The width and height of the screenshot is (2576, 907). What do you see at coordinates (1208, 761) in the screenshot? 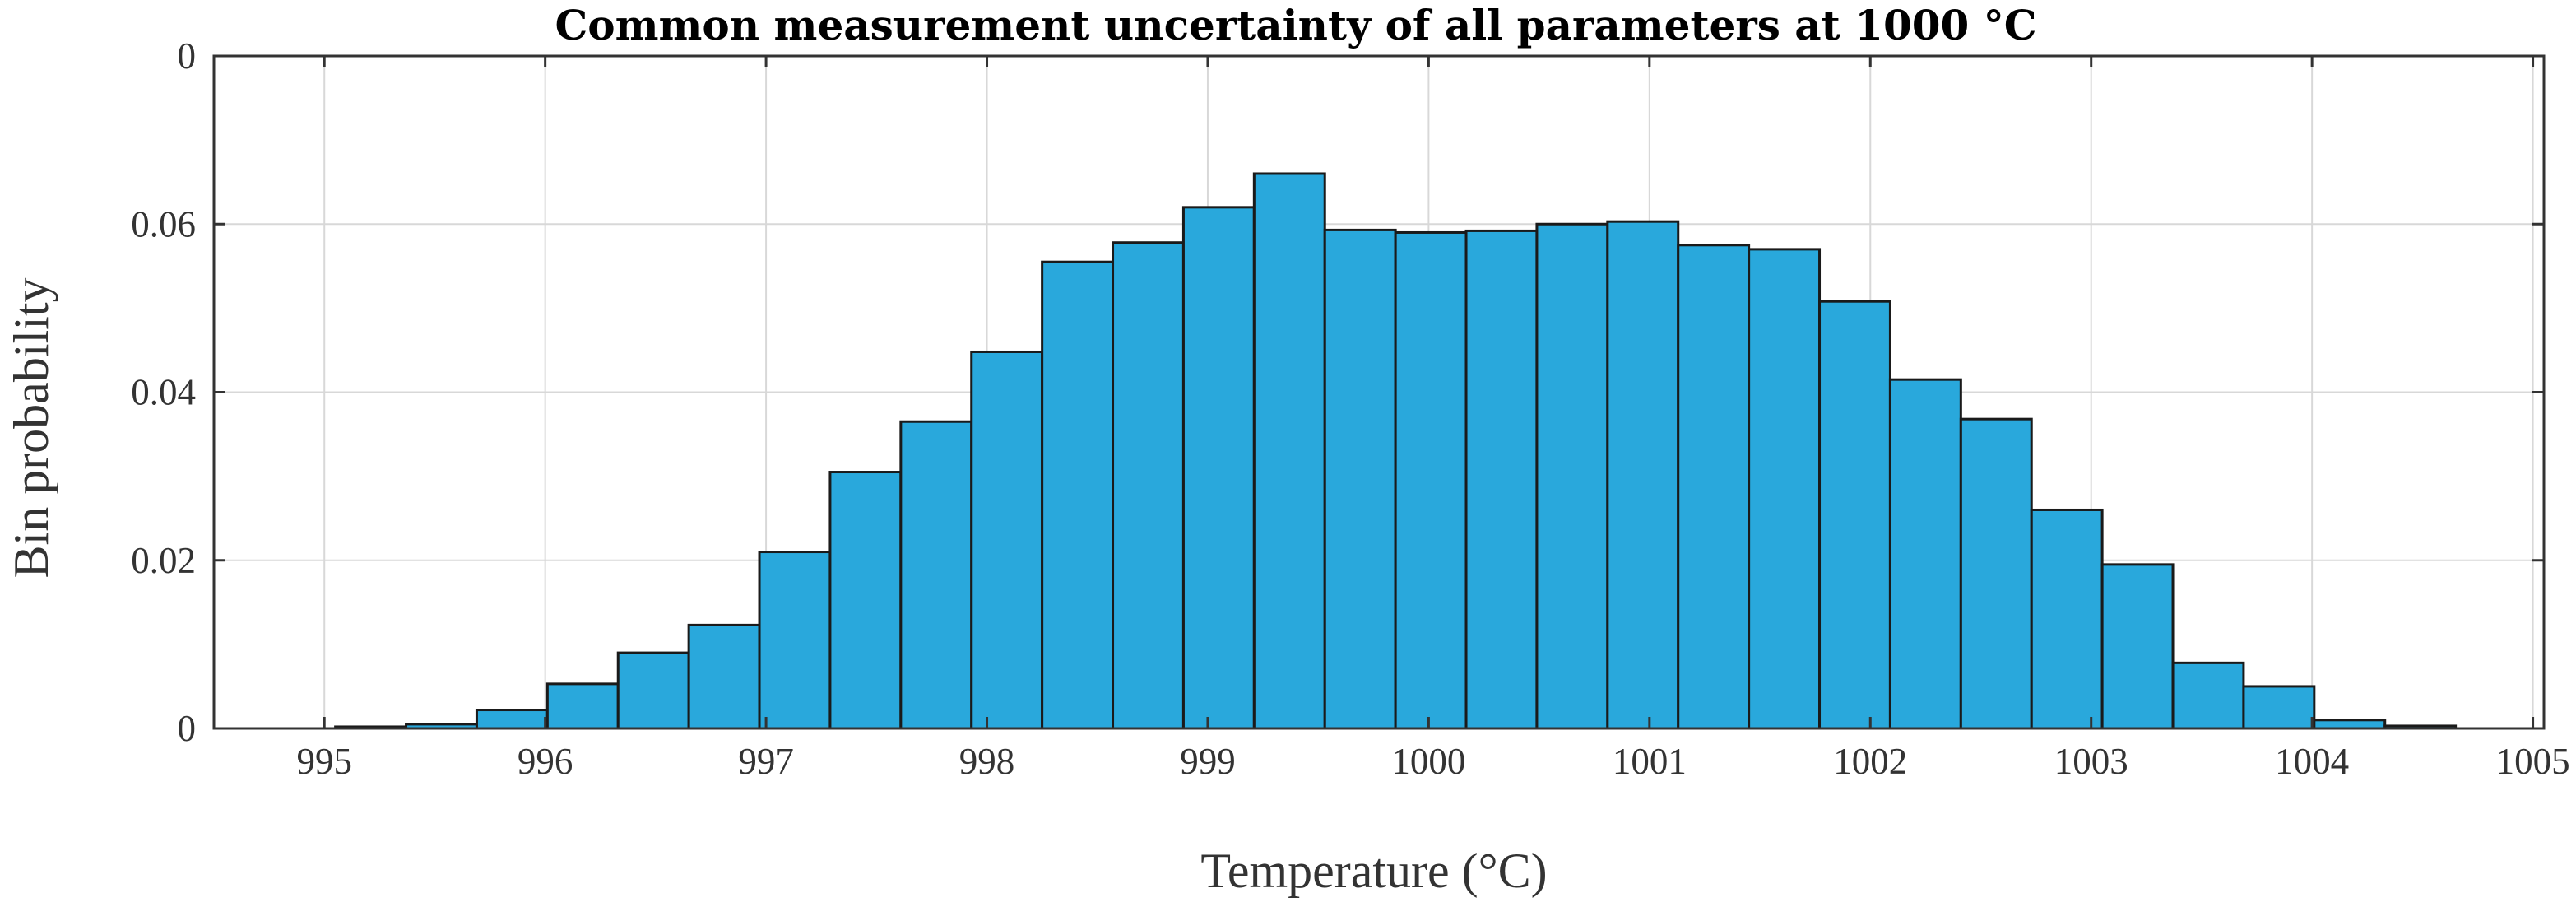
I see `x-tick-label-4: 999` at bounding box center [1208, 761].